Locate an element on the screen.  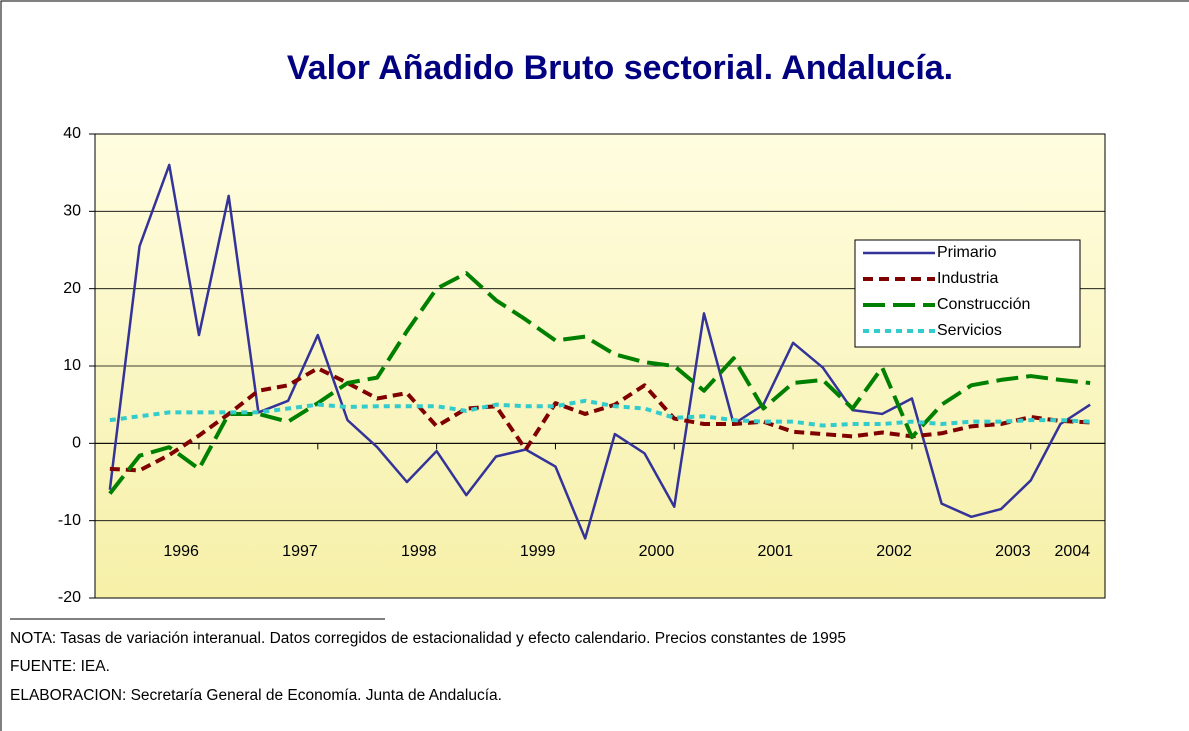
x-tick-label: 1996 is located at coordinates (181, 551).